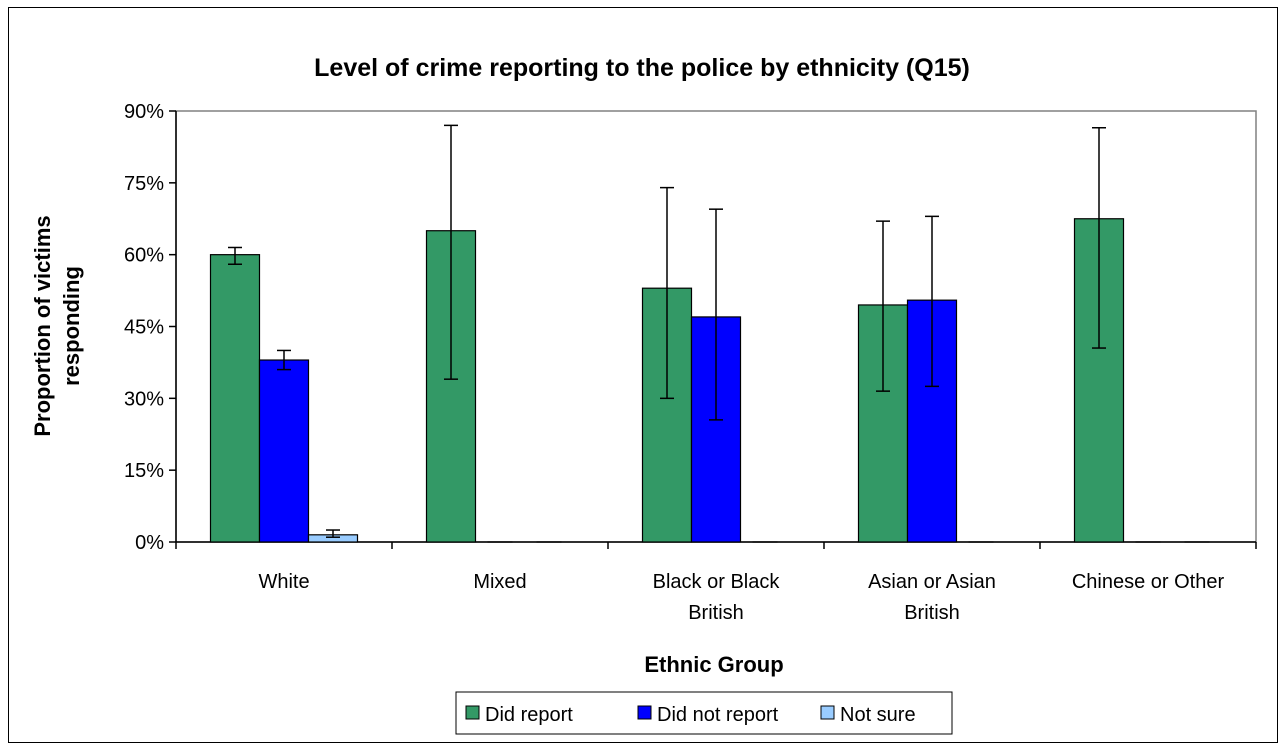 The height and width of the screenshot is (751, 1287). I want to click on legend-box, so click(704, 713).